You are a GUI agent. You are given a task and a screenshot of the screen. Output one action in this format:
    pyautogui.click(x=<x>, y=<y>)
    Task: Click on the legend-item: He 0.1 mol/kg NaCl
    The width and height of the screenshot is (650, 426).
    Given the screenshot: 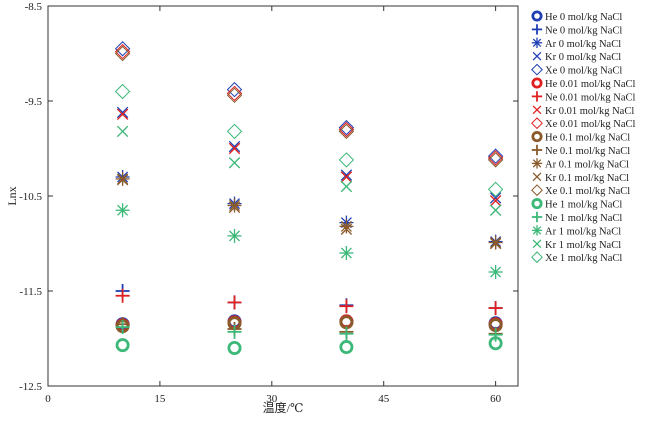 What is the action you would take?
    pyautogui.click(x=580, y=137)
    